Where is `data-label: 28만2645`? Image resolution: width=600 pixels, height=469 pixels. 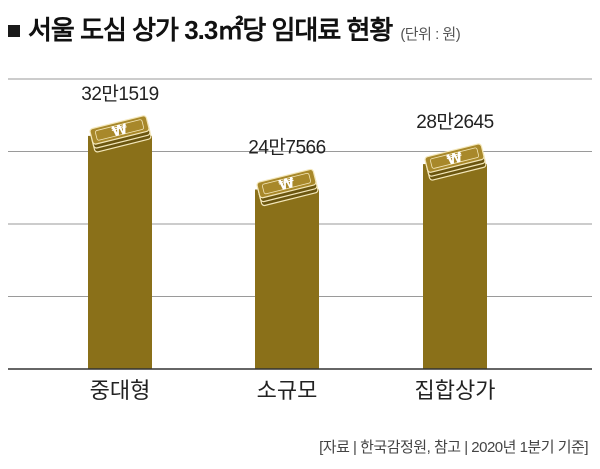
data-label: 28만2645 is located at coordinates (454, 122).